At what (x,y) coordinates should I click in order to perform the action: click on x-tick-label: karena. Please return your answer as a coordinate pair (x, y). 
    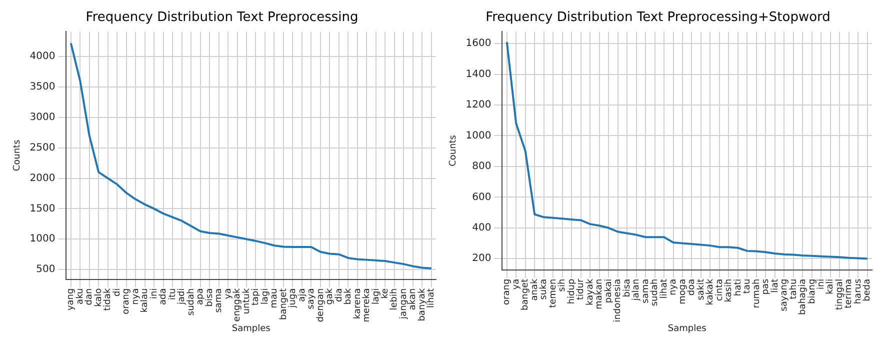
    Looking at the image, I should click on (357, 304).